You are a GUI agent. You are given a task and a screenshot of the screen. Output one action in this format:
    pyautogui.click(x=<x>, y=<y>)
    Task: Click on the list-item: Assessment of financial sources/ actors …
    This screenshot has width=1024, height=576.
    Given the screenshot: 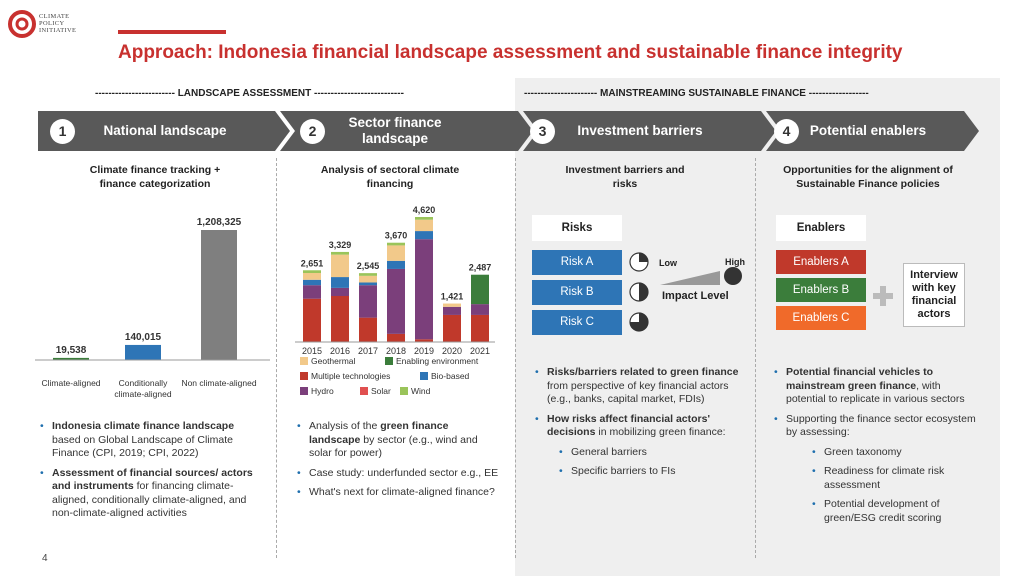 What is the action you would take?
    pyautogui.click(x=150, y=494)
    